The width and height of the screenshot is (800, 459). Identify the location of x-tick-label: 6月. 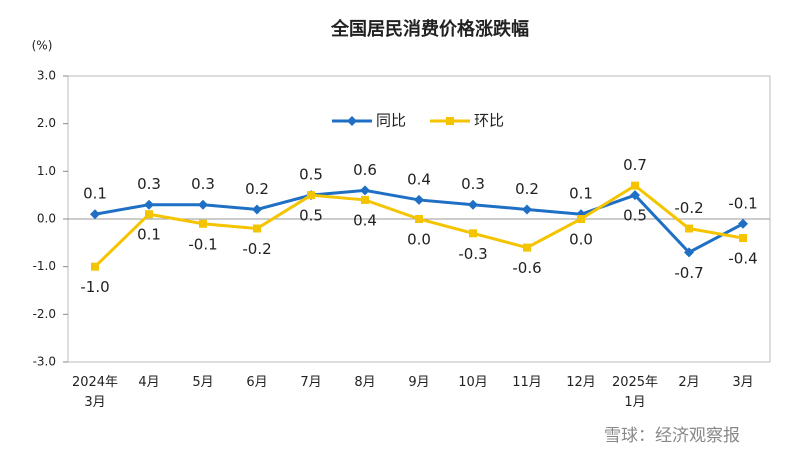
(256, 382).